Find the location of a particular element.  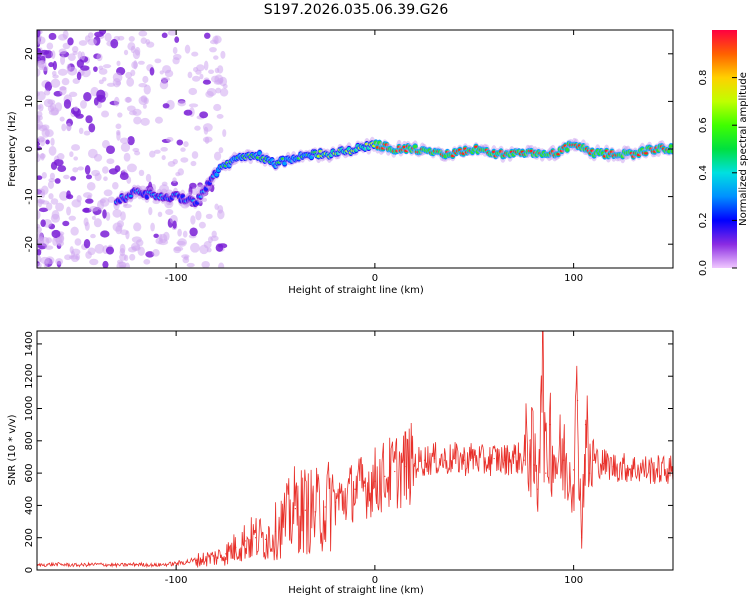

colorbar-ticks: 0.0 0.2 0.4 0.6 0.8 is located at coordinates (717, 173).